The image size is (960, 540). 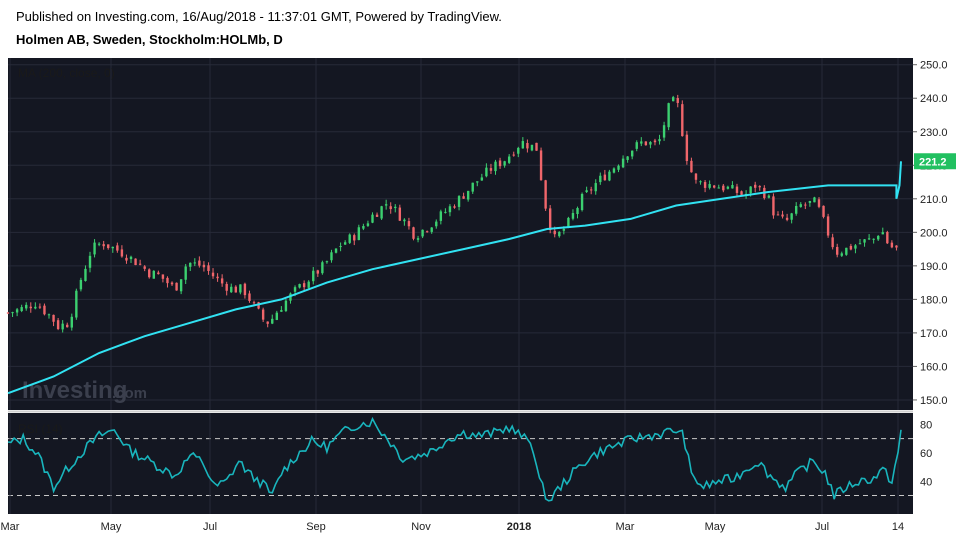 What do you see at coordinates (316, 527) in the screenshot?
I see `time-tick-label: Sep` at bounding box center [316, 527].